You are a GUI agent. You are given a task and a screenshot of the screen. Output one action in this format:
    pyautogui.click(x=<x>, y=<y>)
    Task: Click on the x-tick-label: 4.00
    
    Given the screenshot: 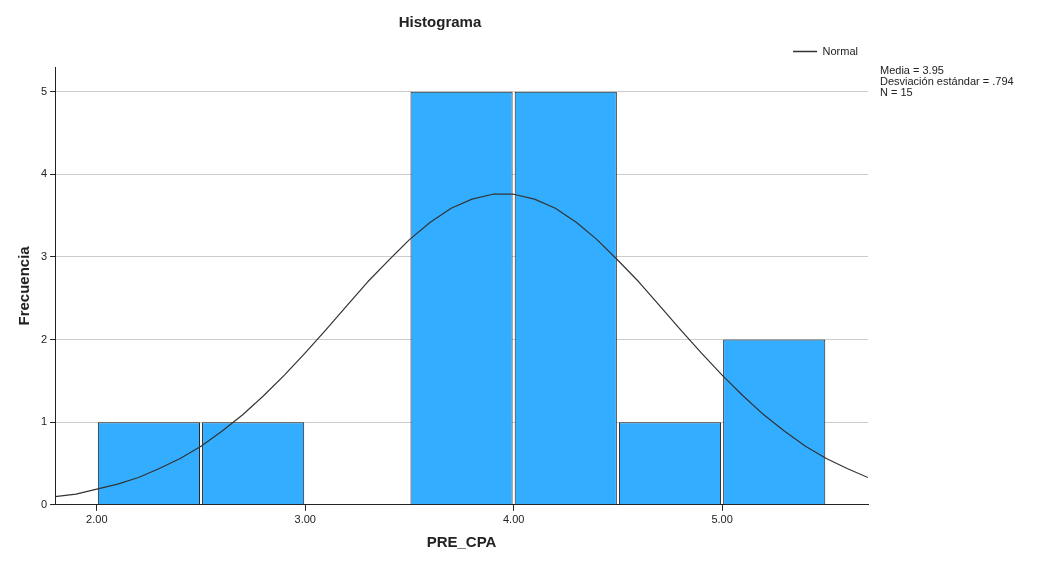 What is the action you would take?
    pyautogui.click(x=513, y=519)
    